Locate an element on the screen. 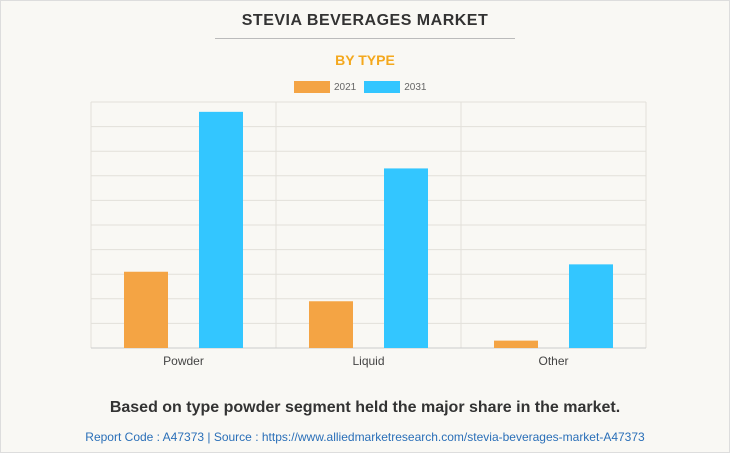  x-tick-label: Powder is located at coordinates (183, 361).